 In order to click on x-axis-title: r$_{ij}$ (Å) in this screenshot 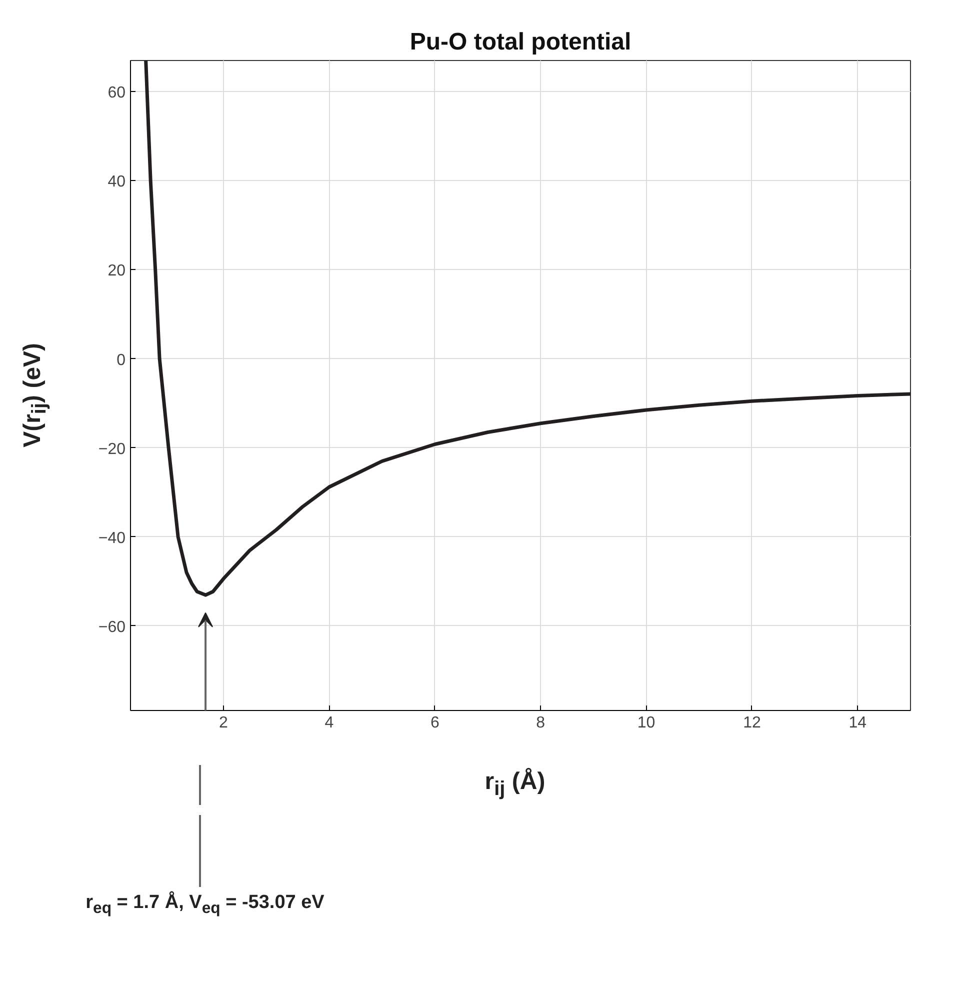, I will do `click(515, 784)`.